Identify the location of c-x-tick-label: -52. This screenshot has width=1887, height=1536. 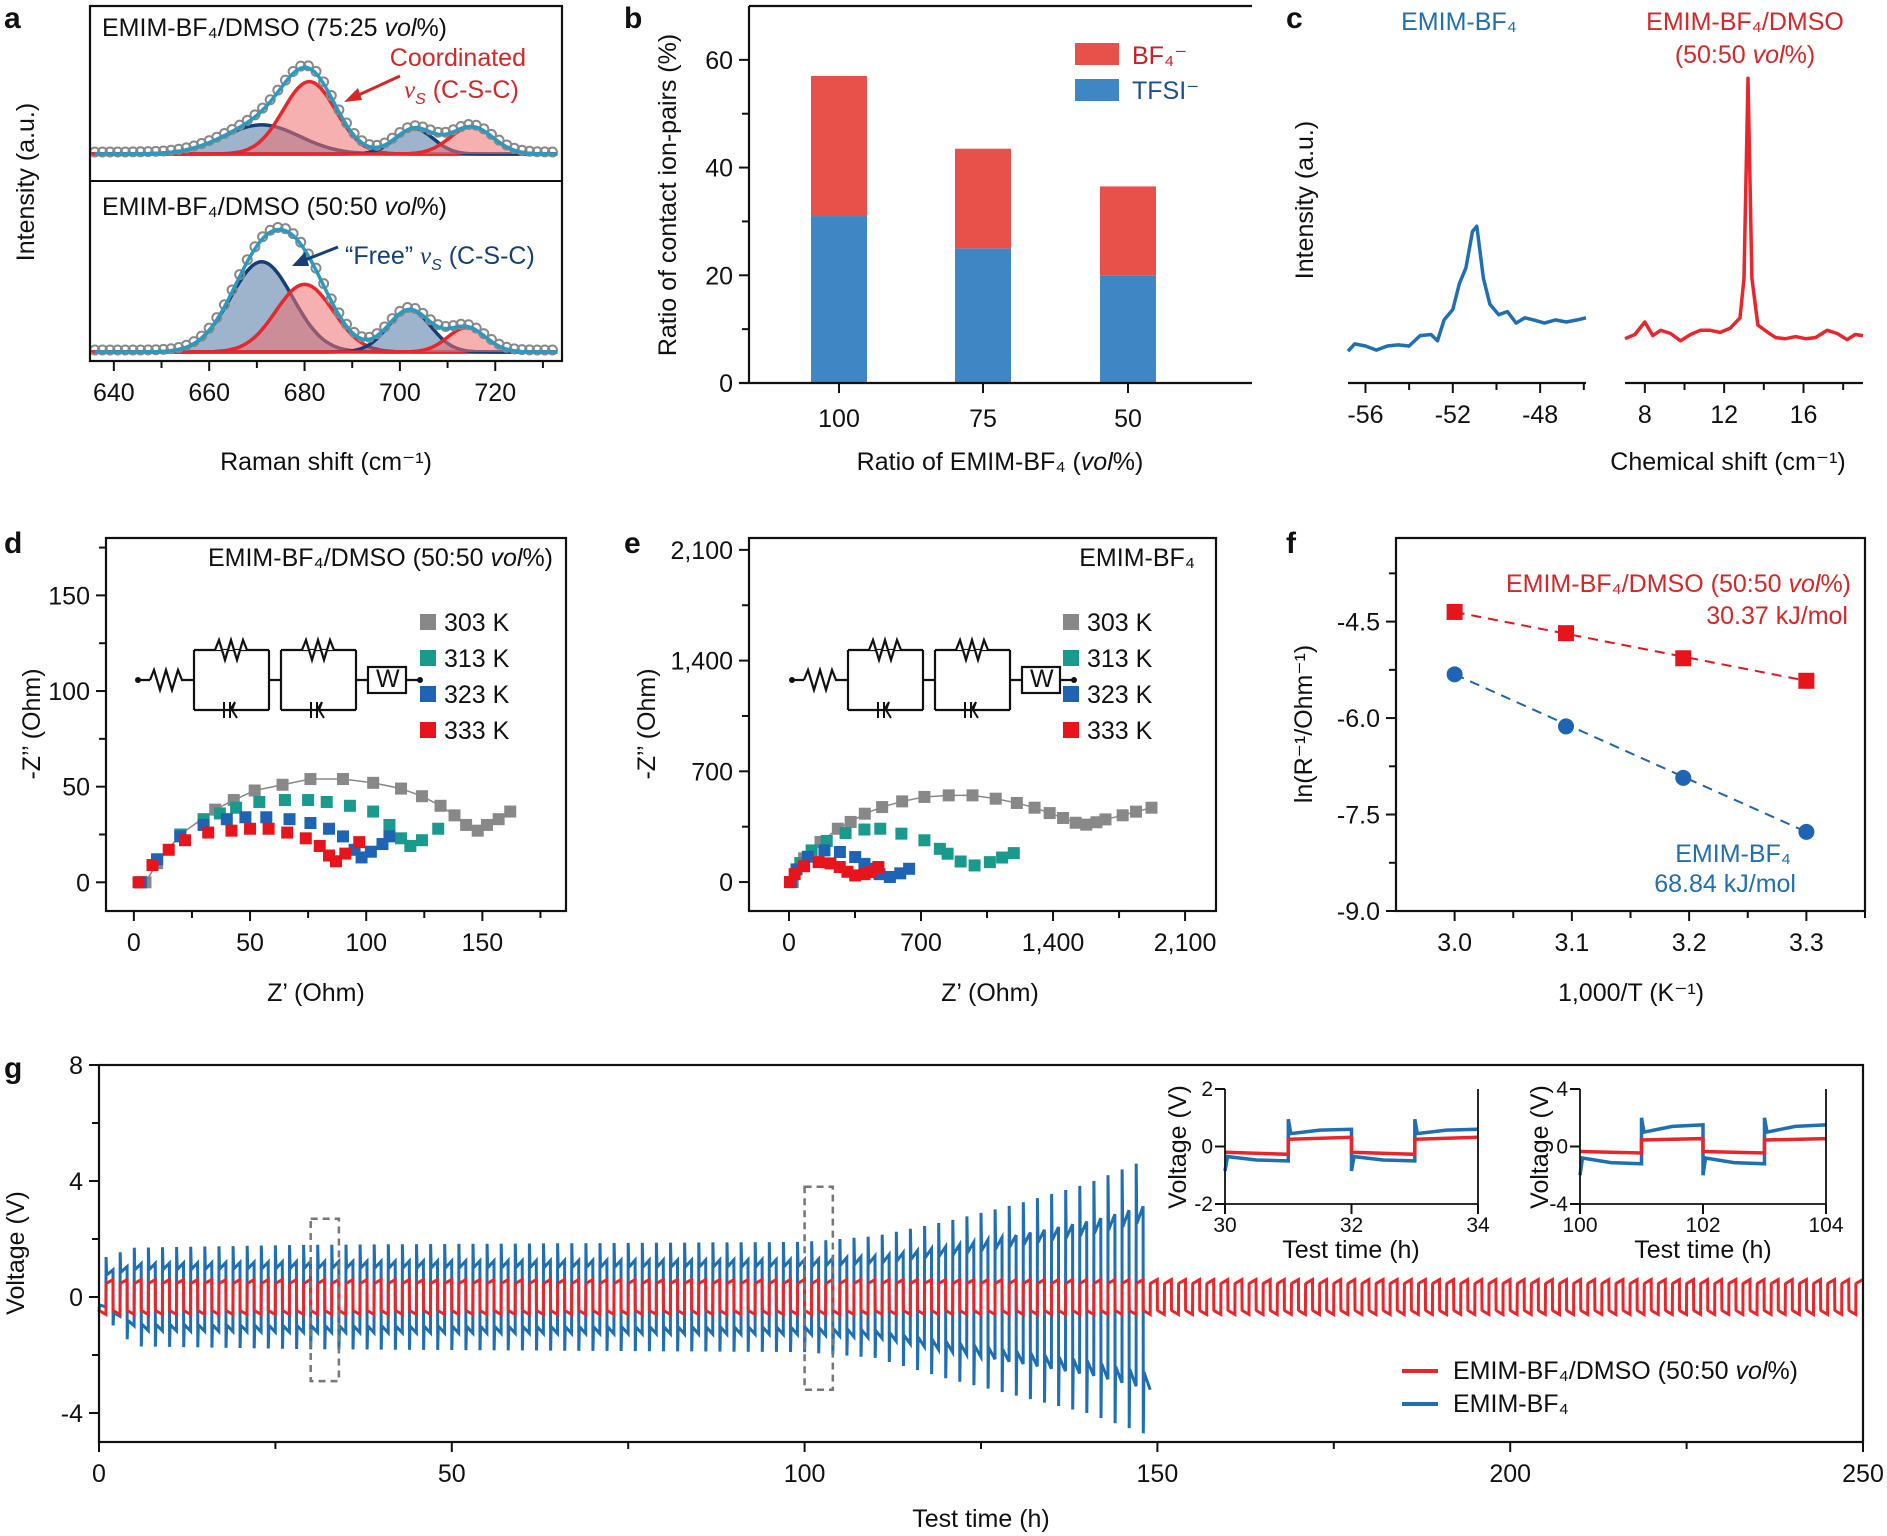
(1453, 415).